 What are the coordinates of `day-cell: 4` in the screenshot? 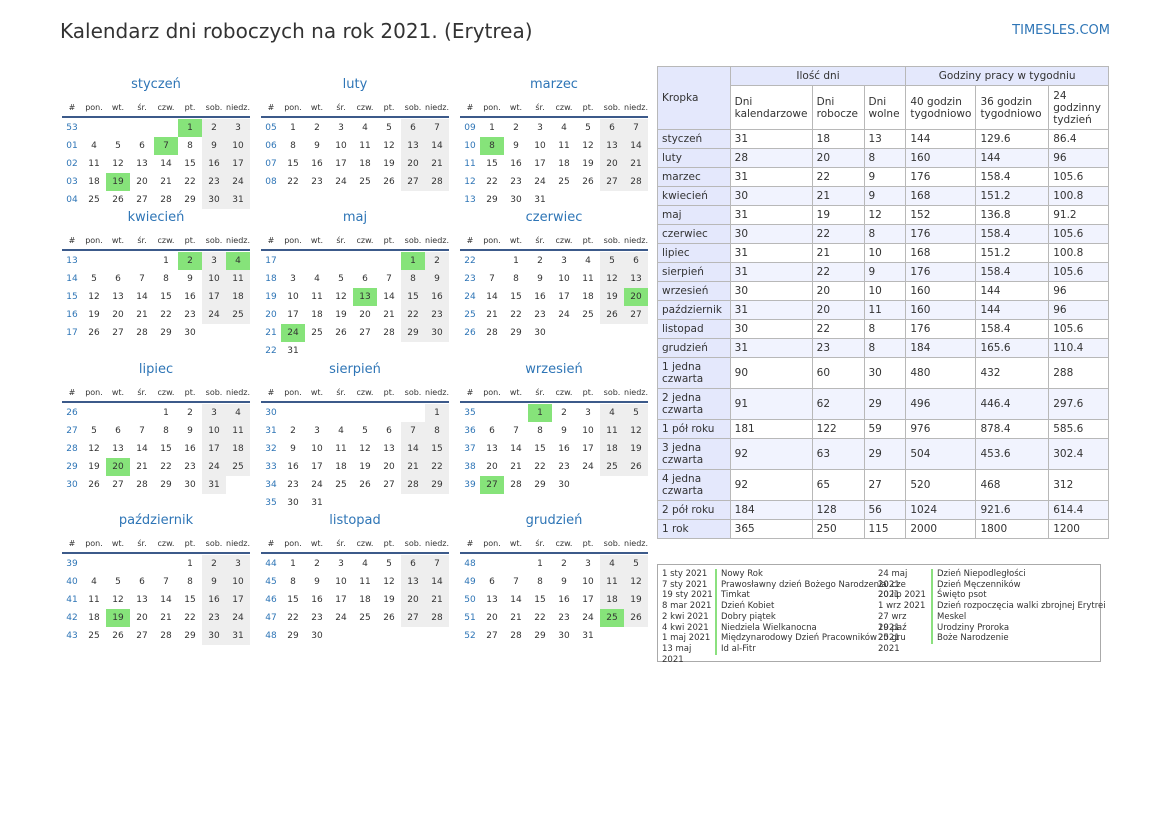 It's located at (612, 564).